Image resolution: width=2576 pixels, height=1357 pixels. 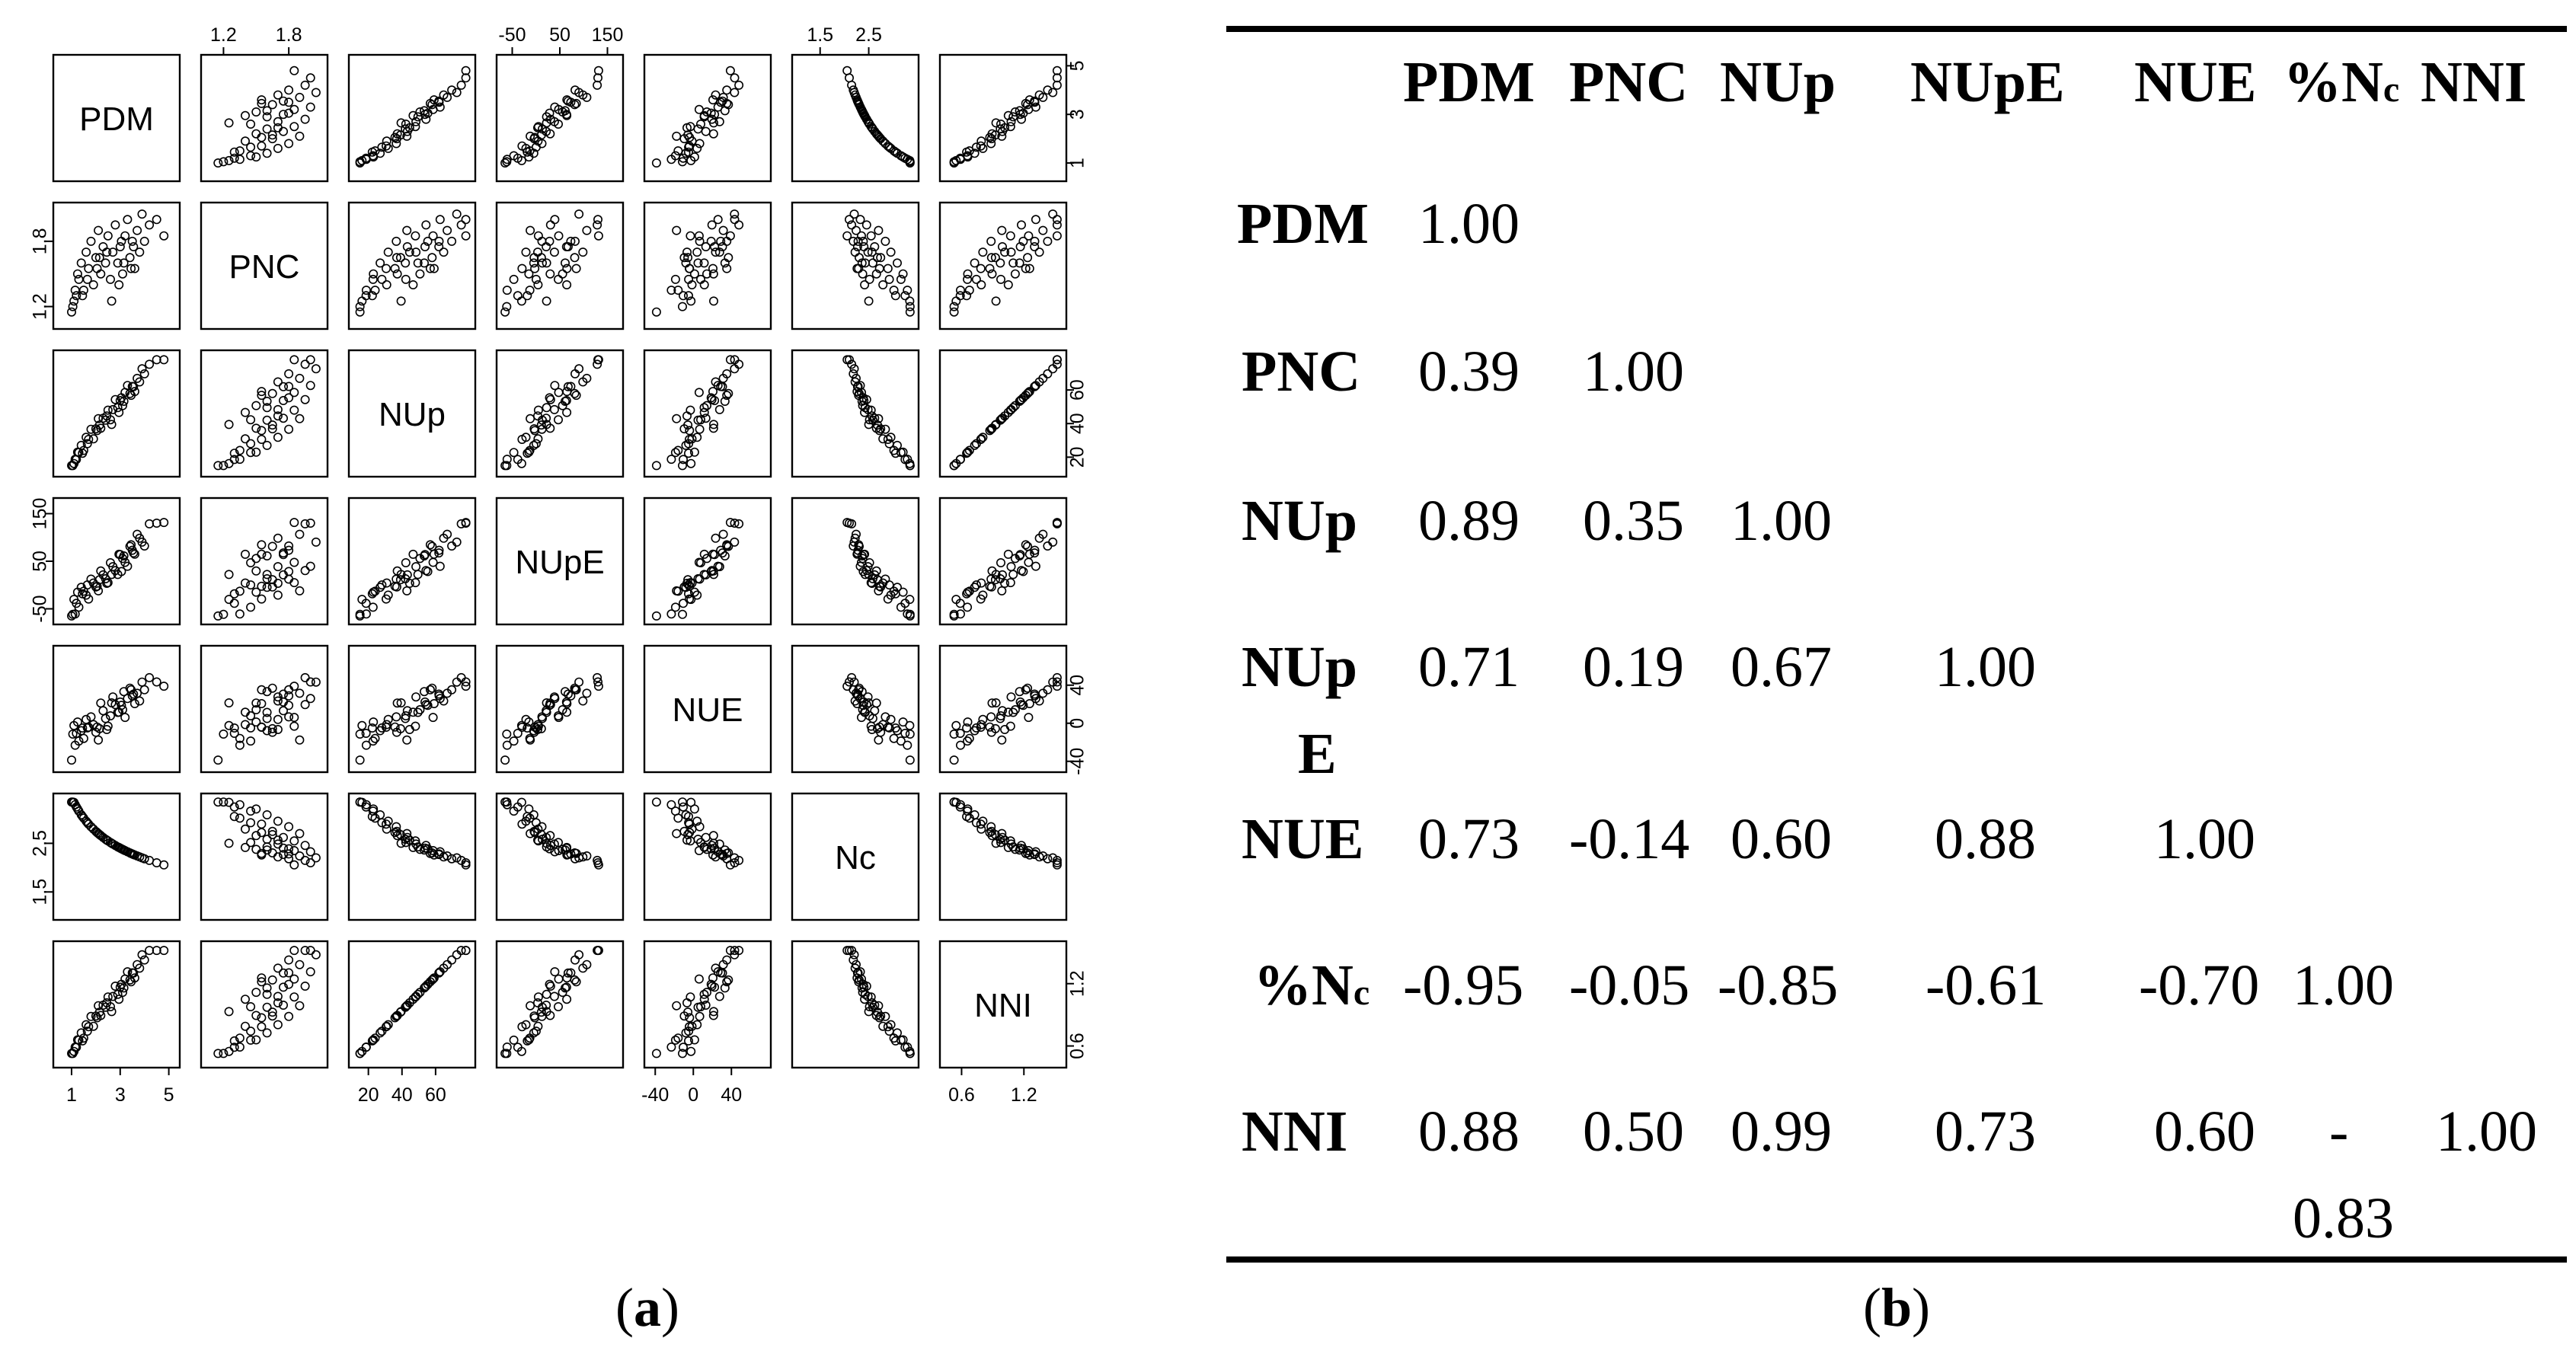 I want to click on panel-NUE-vs-NNI, so click(x=1003, y=709).